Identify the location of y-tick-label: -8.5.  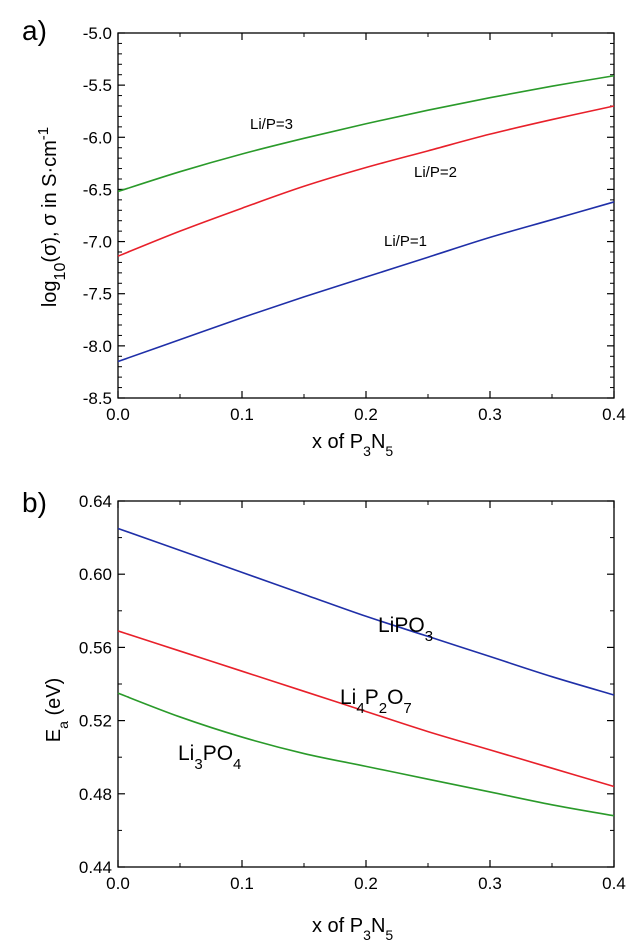
(97, 398).